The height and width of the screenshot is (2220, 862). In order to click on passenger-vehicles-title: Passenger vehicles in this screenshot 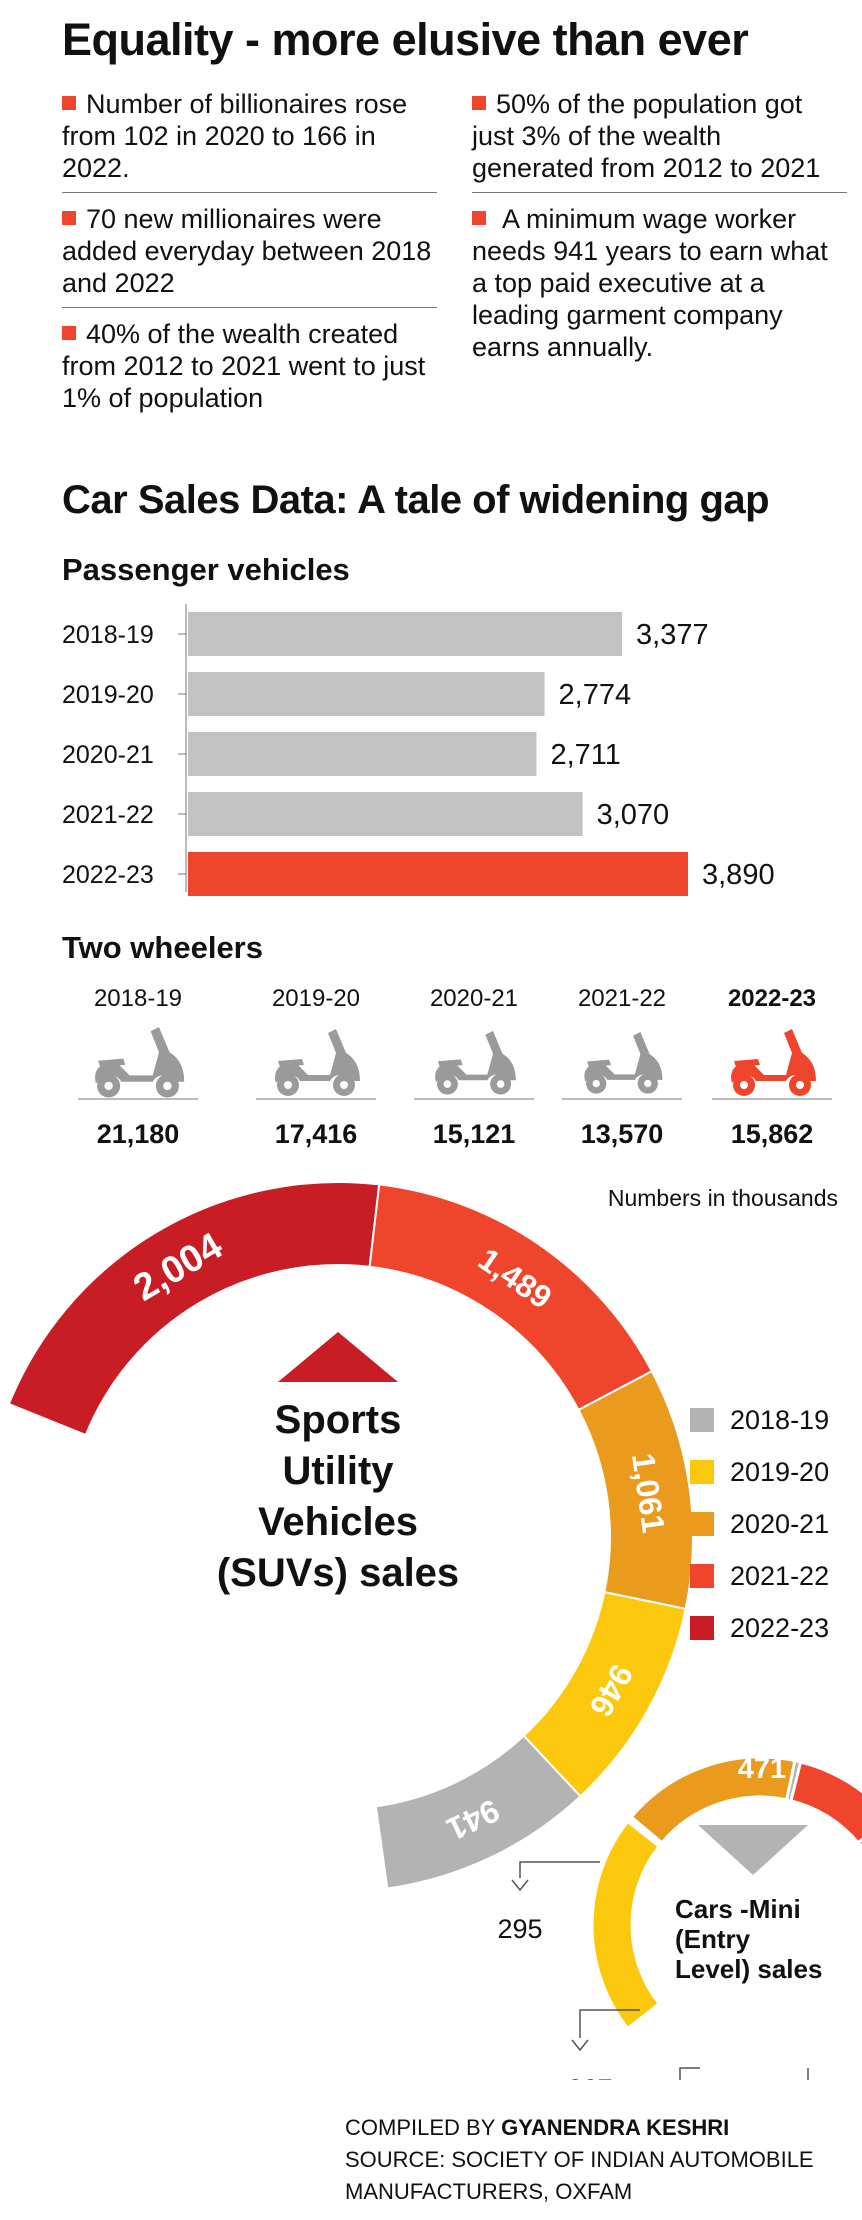, I will do `click(206, 569)`.